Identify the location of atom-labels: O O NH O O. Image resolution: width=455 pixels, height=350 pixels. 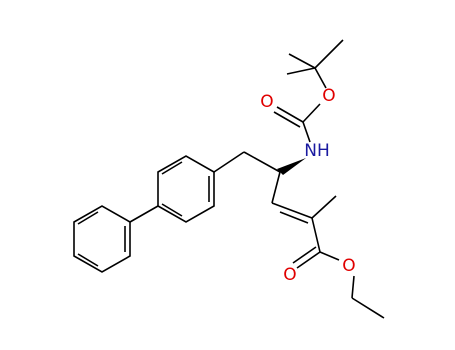
(307, 185).